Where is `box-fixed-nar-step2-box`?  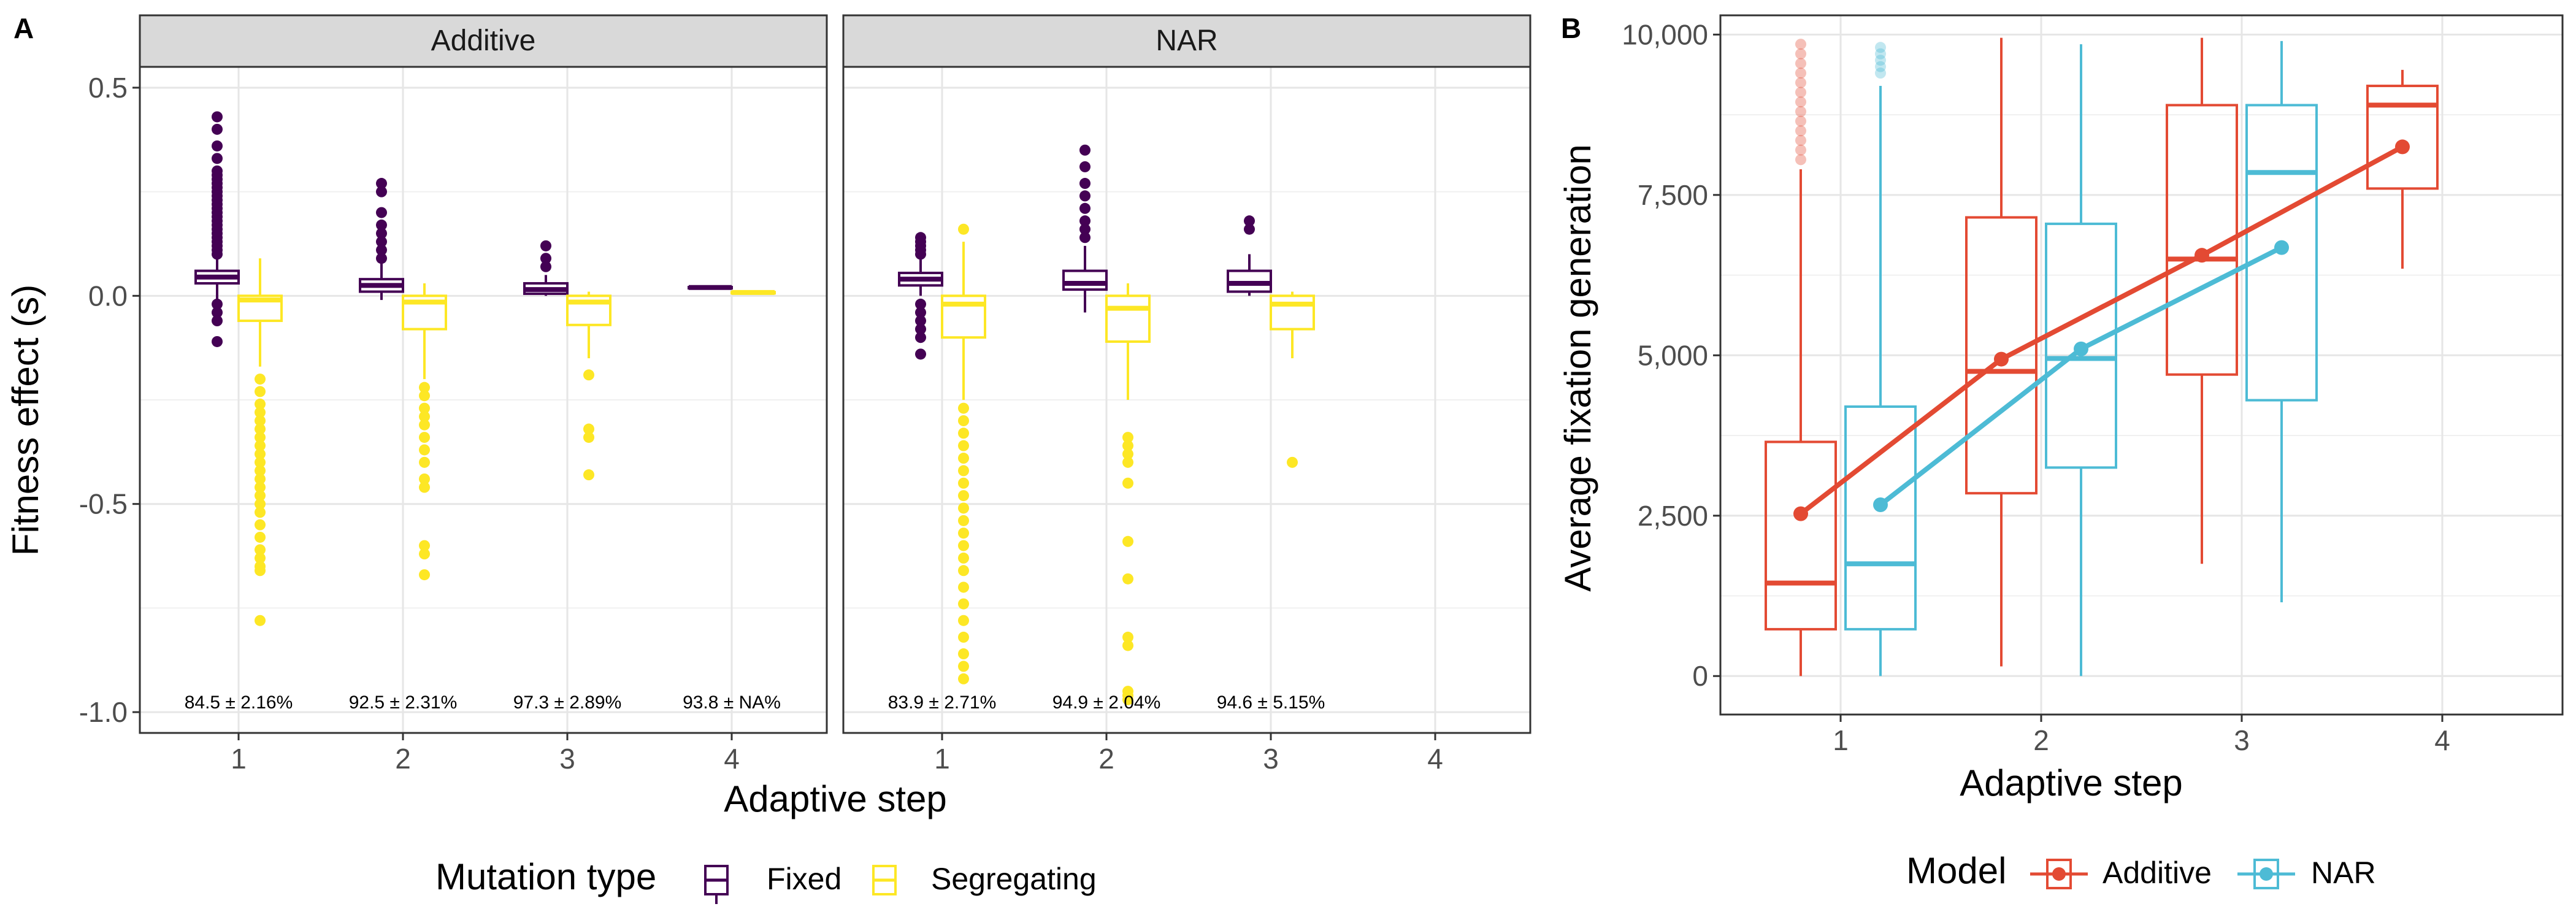 box-fixed-nar-step2-box is located at coordinates (1085, 280).